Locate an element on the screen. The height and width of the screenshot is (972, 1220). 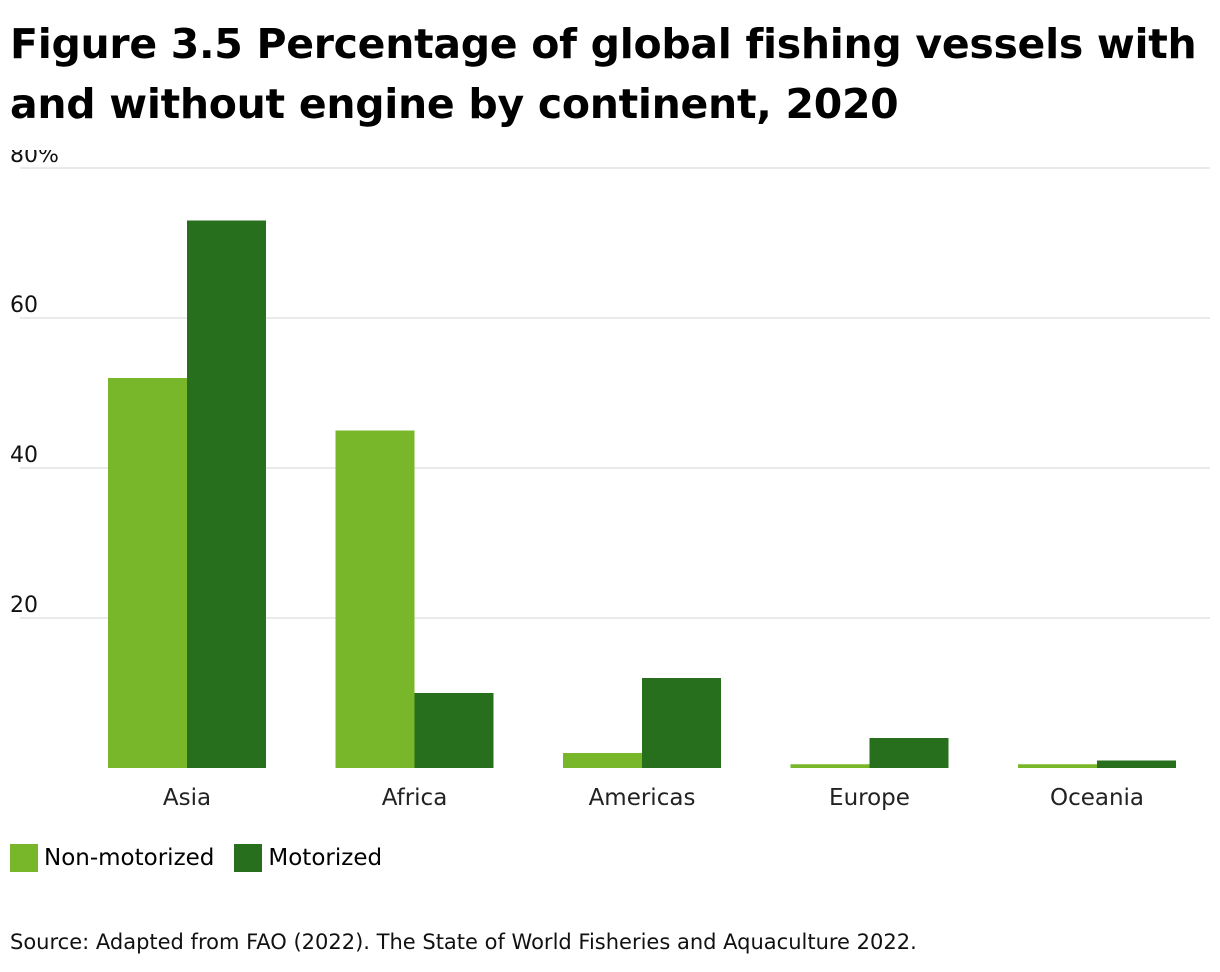
legend-swatch-motorized is located at coordinates (248, 858).